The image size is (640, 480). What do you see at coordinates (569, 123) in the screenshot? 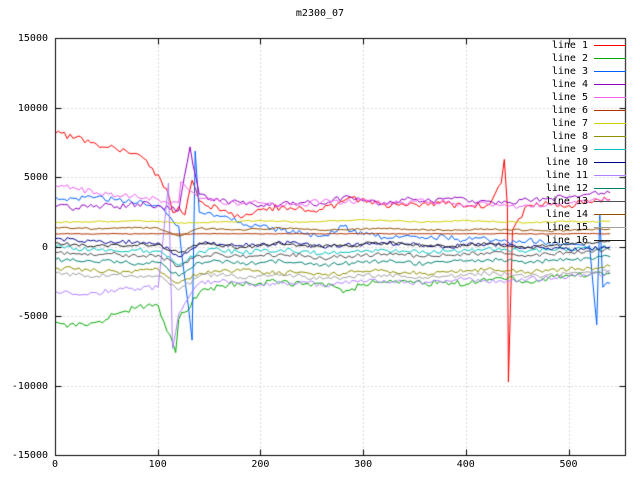
I see `legend-label: line 7` at bounding box center [569, 123].